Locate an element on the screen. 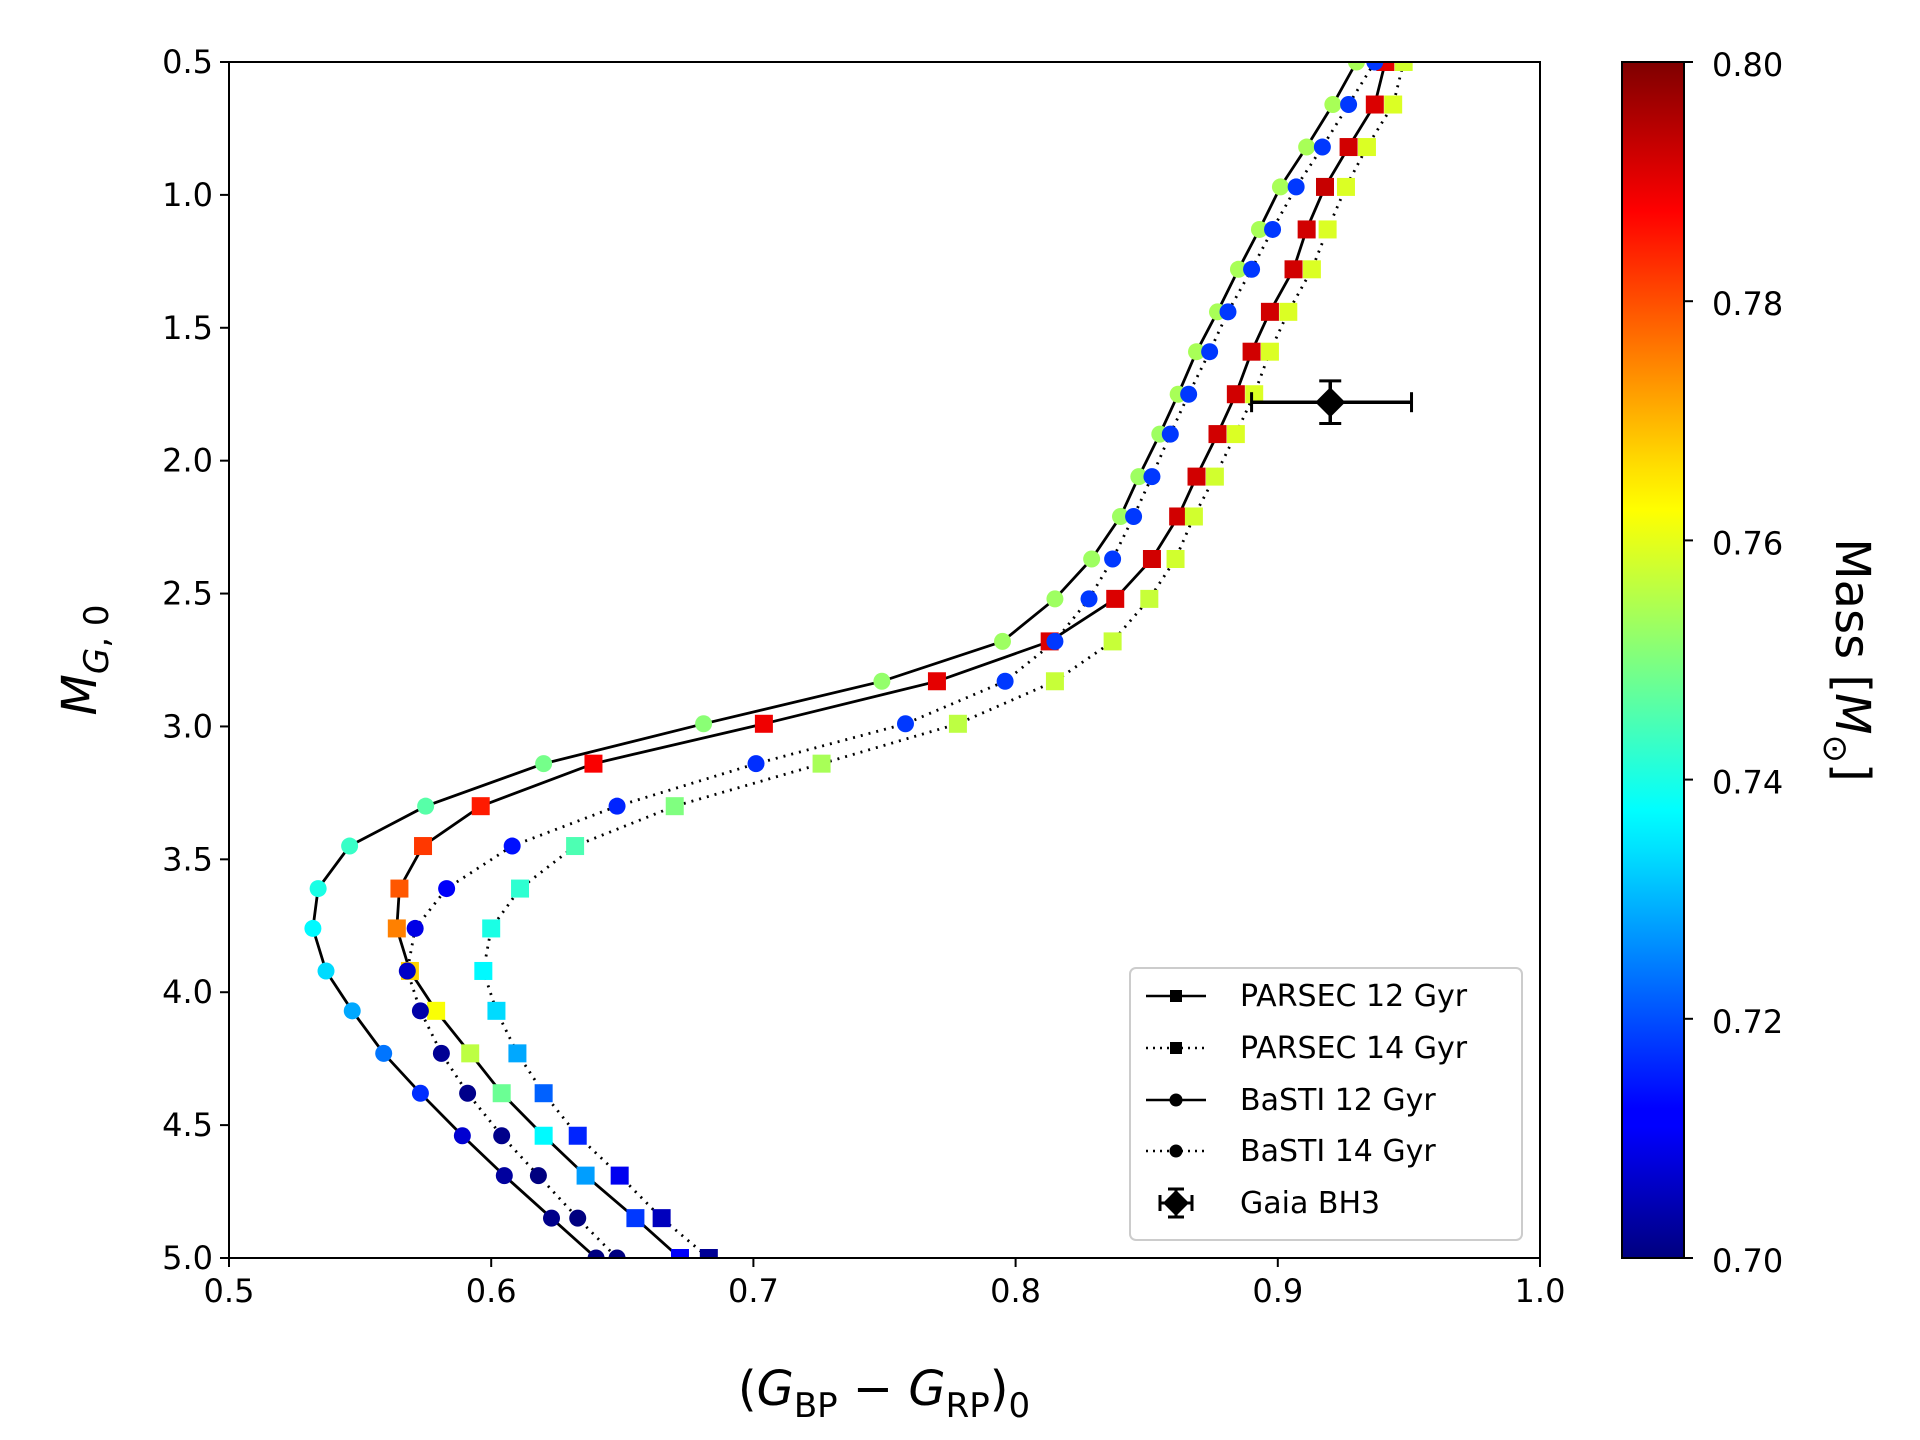 Image resolution: width=1920 pixels, height=1440 pixels. y-tick-label: 0.5 is located at coordinates (187, 62).